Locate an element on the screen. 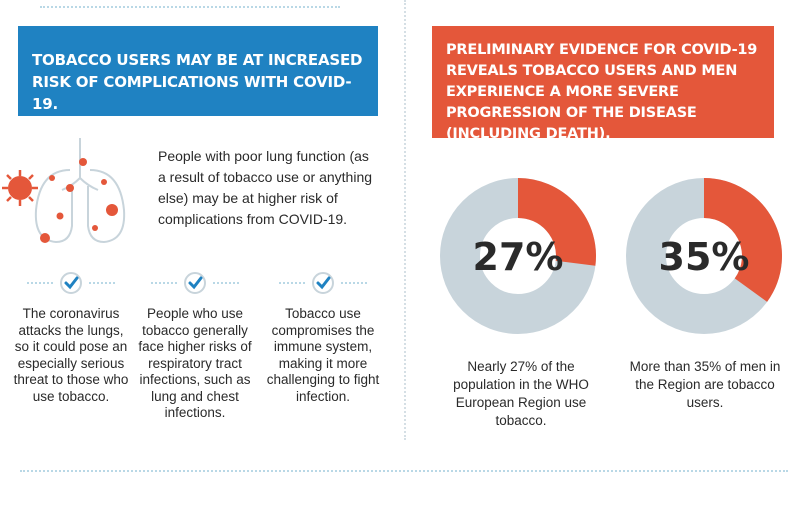 Image resolution: width=798 pixels, height=522 pixels. donut-label: 27% is located at coordinates (518, 257).